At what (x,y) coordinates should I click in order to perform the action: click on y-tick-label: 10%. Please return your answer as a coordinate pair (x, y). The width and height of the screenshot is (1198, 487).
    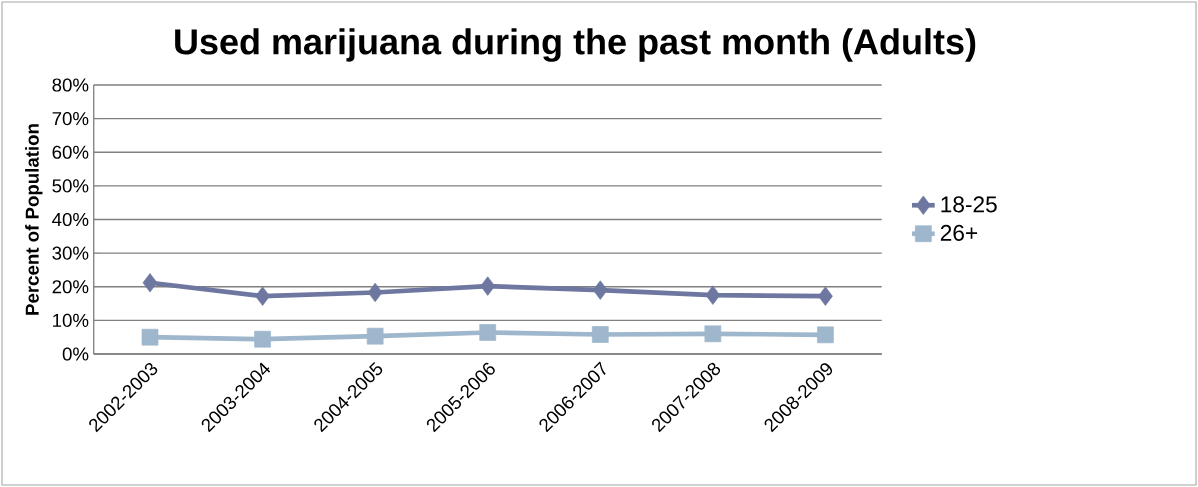
    Looking at the image, I should click on (71, 320).